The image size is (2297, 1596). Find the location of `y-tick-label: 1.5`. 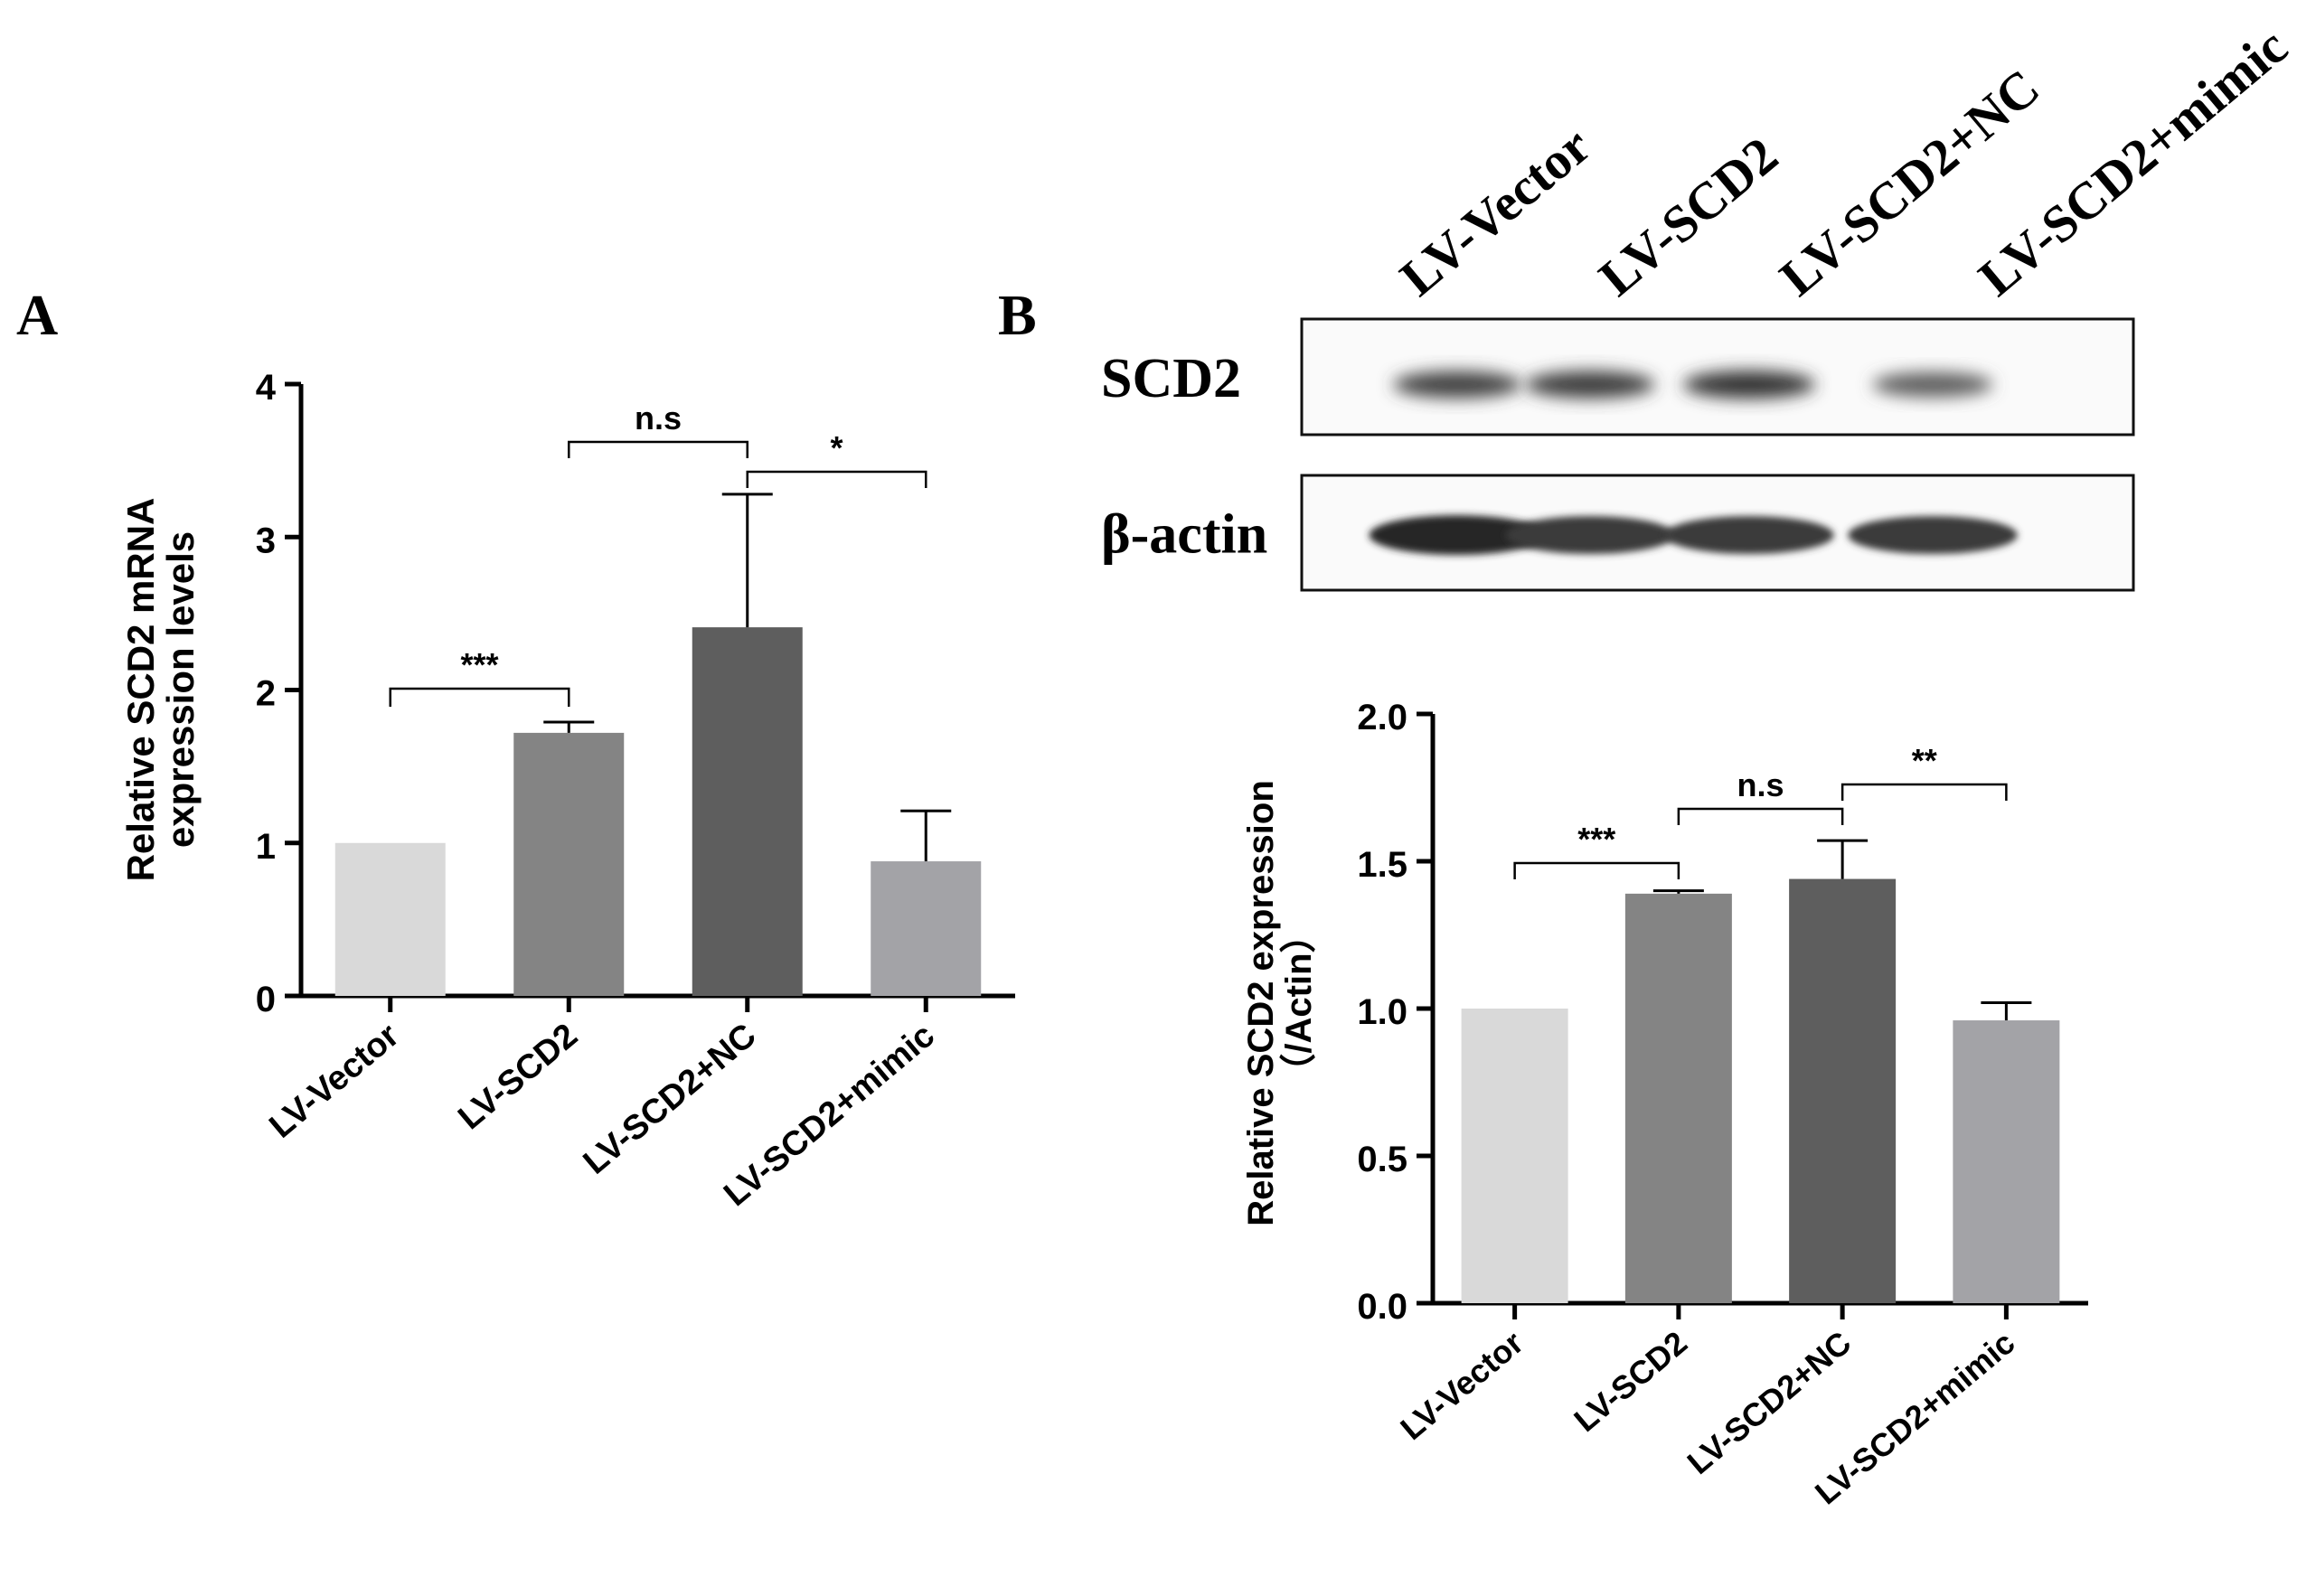

y-tick-label: 1.5 is located at coordinates (1382, 865).